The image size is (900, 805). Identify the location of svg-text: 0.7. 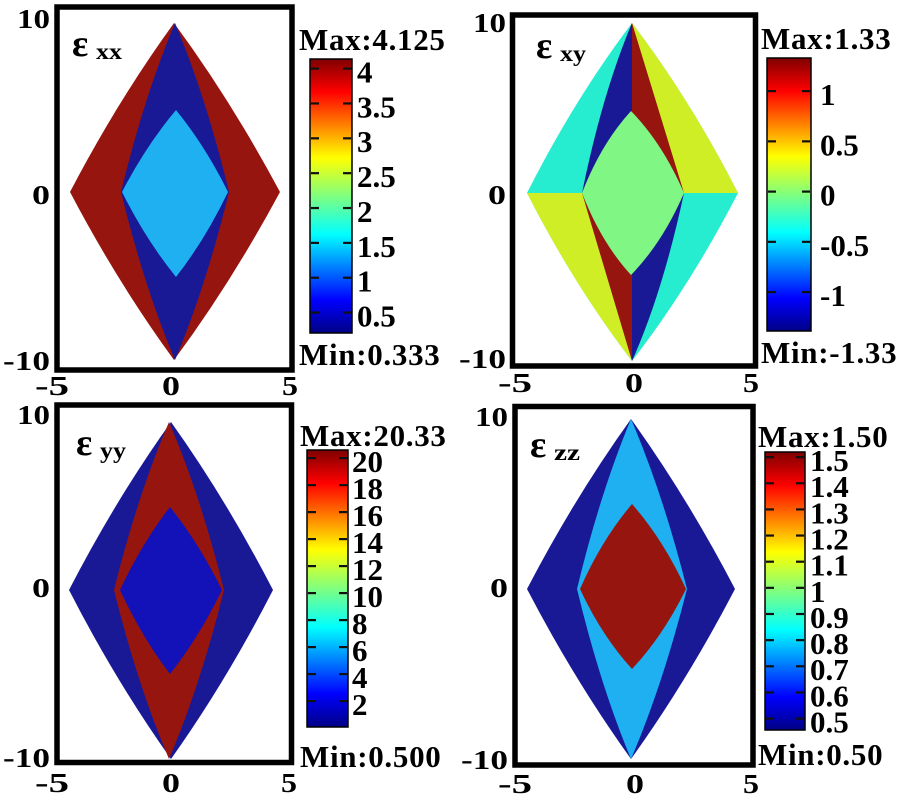
(829, 669).